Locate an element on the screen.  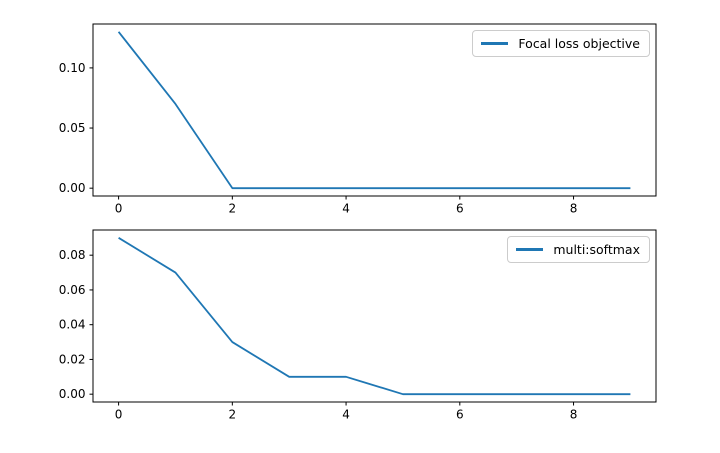
legend-focal-loss: Focal loss objective is located at coordinates (561, 43).